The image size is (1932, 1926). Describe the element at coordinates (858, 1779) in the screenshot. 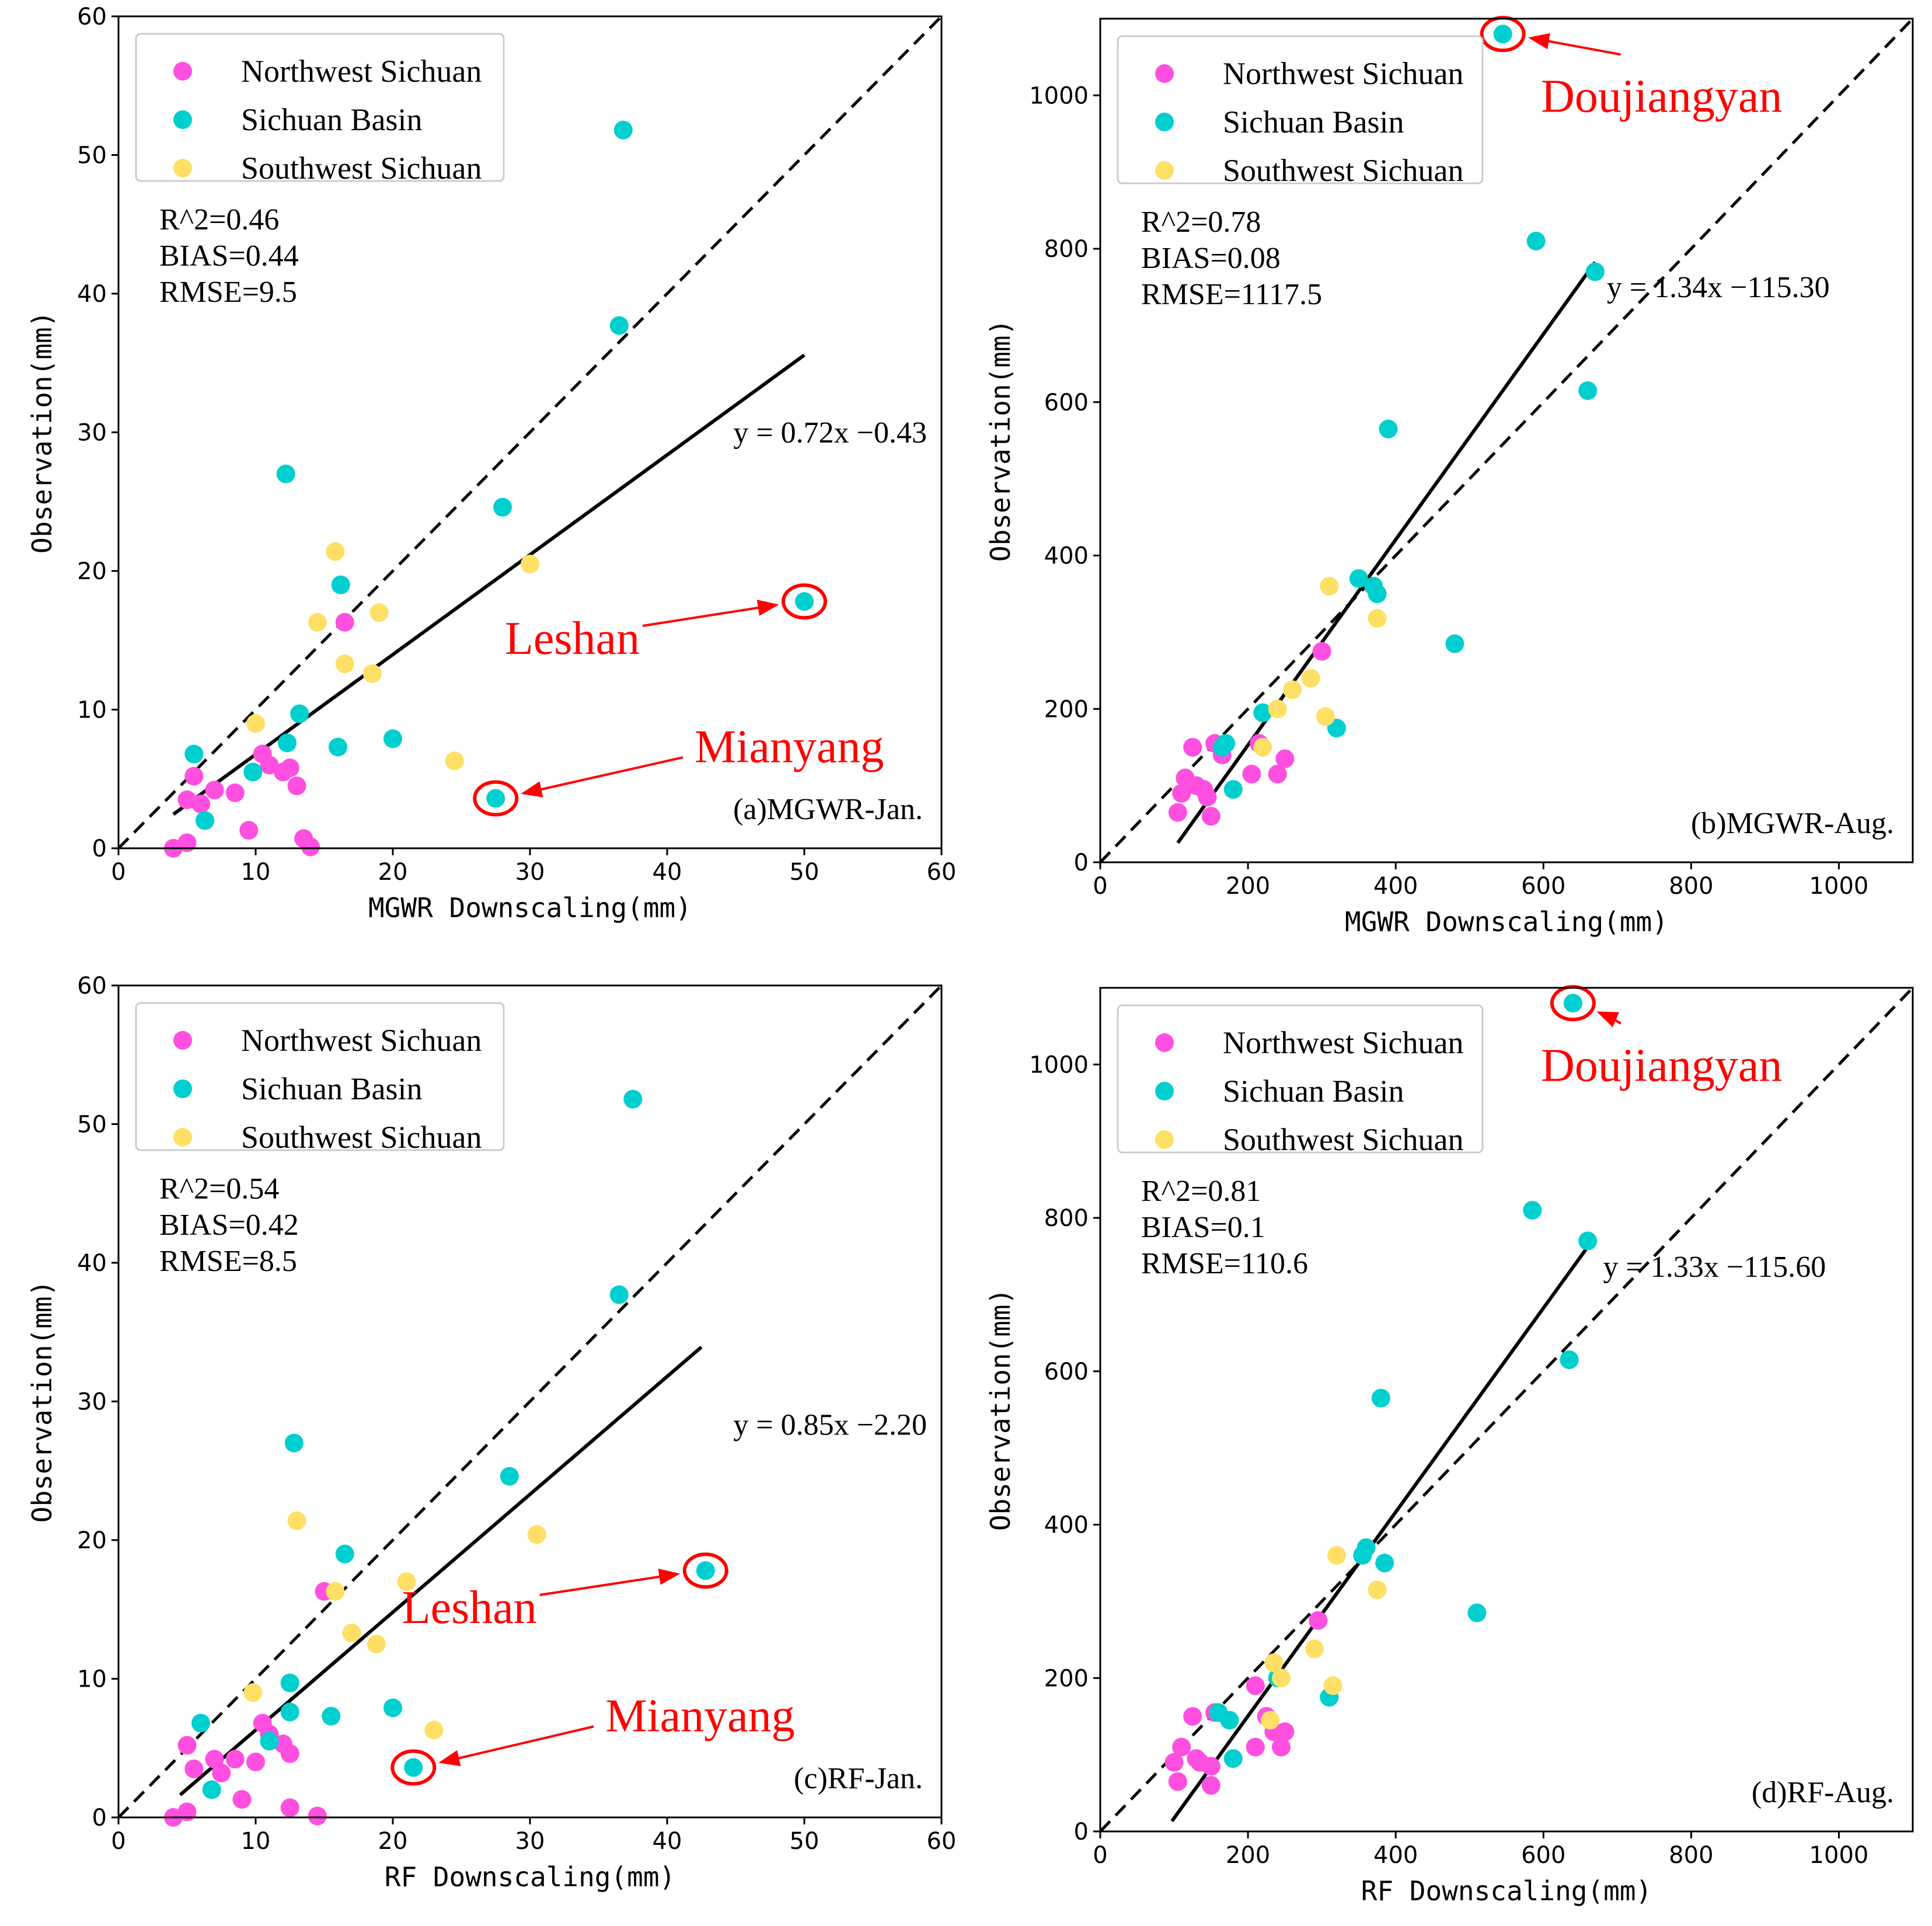

I see `panel-label: (c)RF-Jan.` at that location.